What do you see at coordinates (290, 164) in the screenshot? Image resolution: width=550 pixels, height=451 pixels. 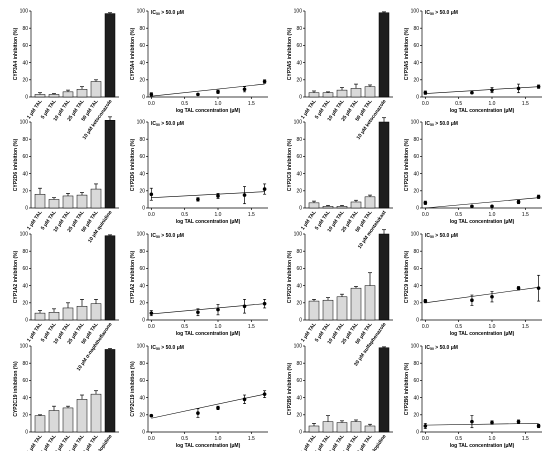 I see `bar-y-label: CYP2C8 inhibition (%)` at bounding box center [290, 164].